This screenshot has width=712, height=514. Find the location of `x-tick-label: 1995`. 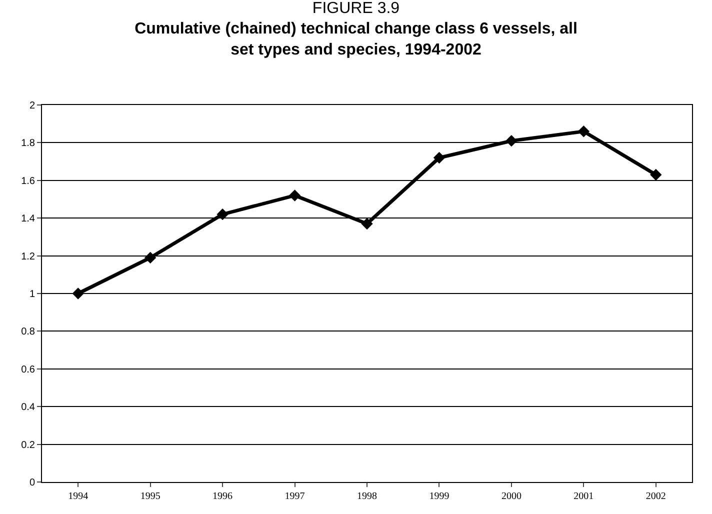

x-tick-label: 1995 is located at coordinates (150, 496).